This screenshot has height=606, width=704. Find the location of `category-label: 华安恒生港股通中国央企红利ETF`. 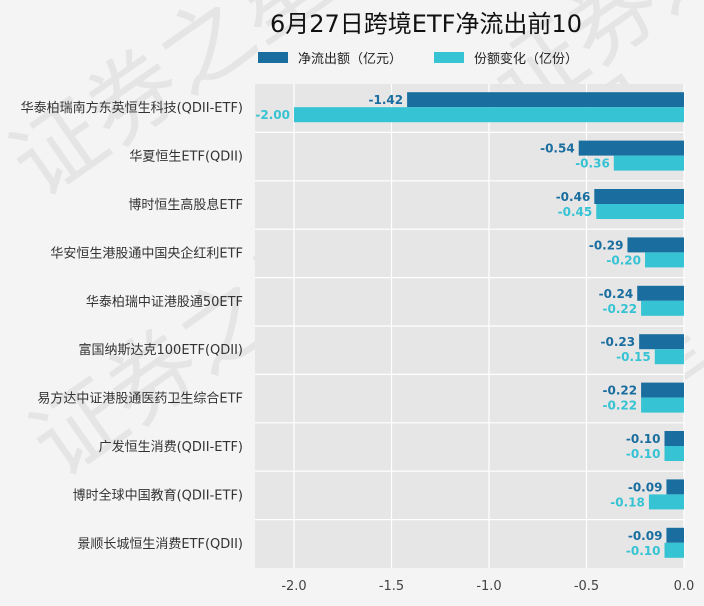

category-label: 华安恒生港股通中国央企红利ETF is located at coordinates (146, 253).